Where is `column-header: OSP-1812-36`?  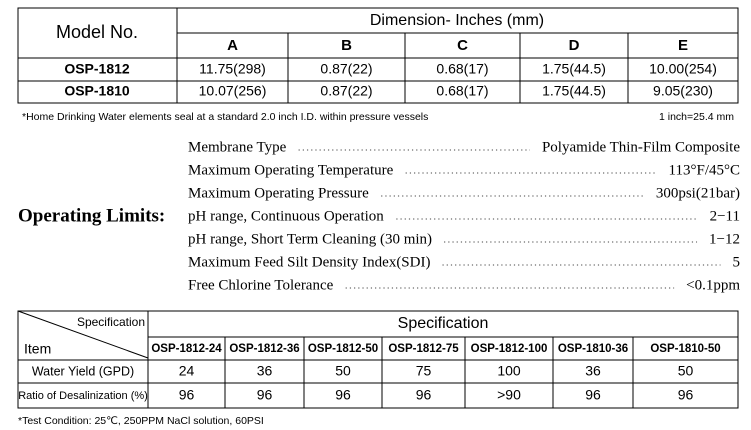
column-header: OSP-1812-36 is located at coordinates (264, 349).